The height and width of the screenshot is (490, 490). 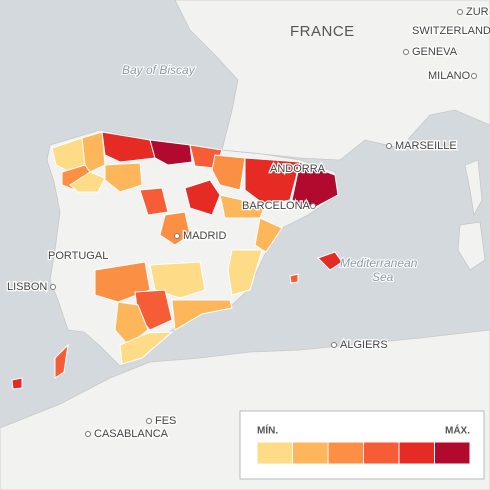 I want to click on city-label: LISBON, so click(x=27, y=287).